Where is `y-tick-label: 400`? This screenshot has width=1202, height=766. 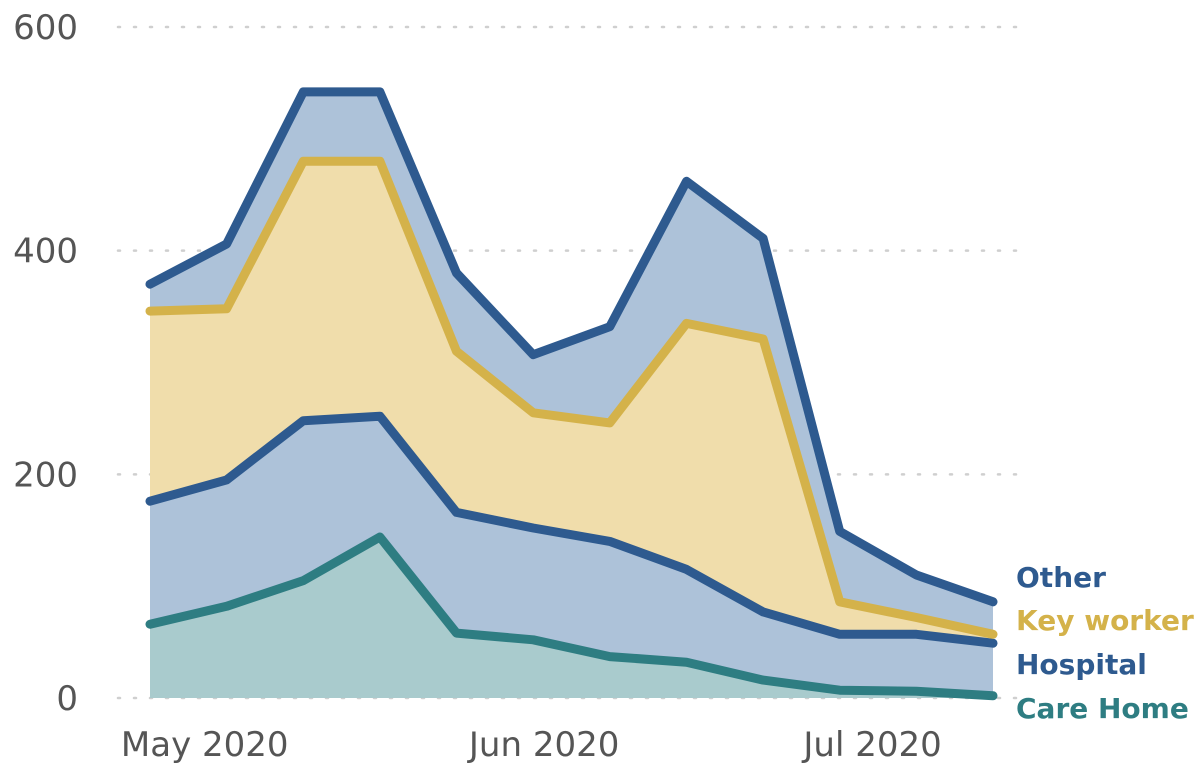
y-tick-label: 400 is located at coordinates (45, 252).